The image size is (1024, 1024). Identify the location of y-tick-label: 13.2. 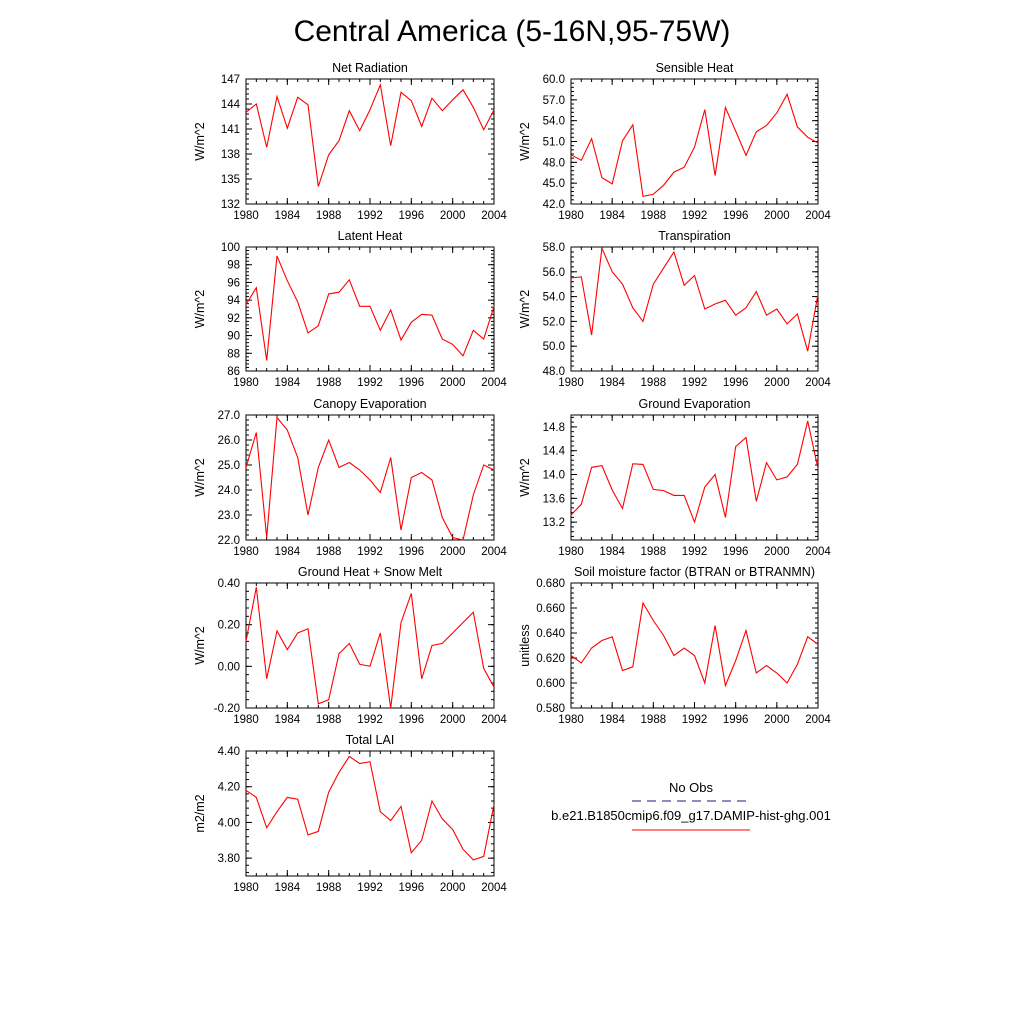
(554, 523).